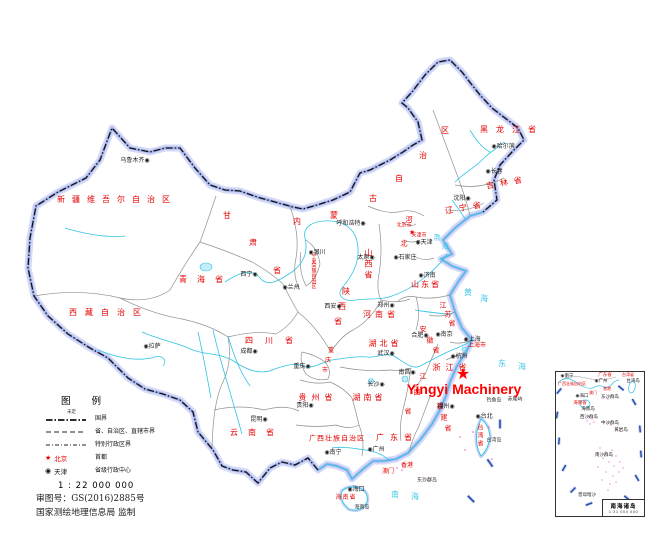 The width and height of the screenshot is (650, 541). Describe the element at coordinates (588, 378) in the screenshot. I see `inset-land-border` at that location.